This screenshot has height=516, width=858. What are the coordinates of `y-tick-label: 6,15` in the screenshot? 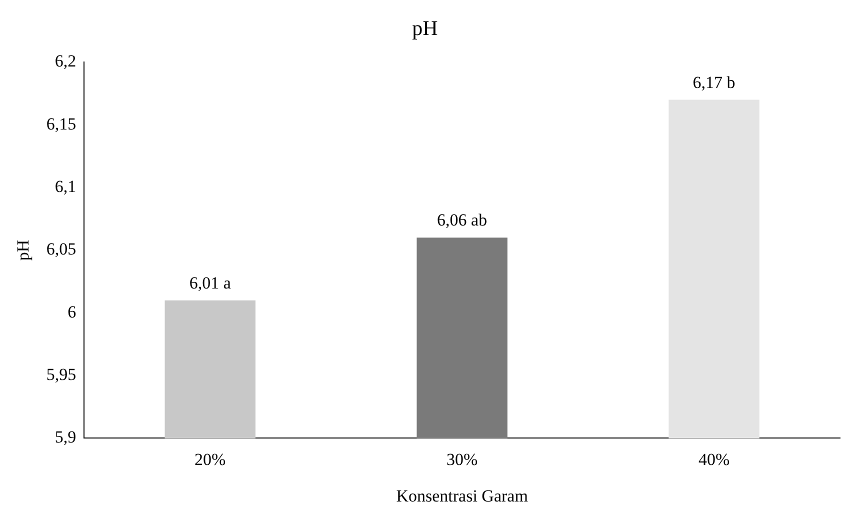 It's located at (61, 124).